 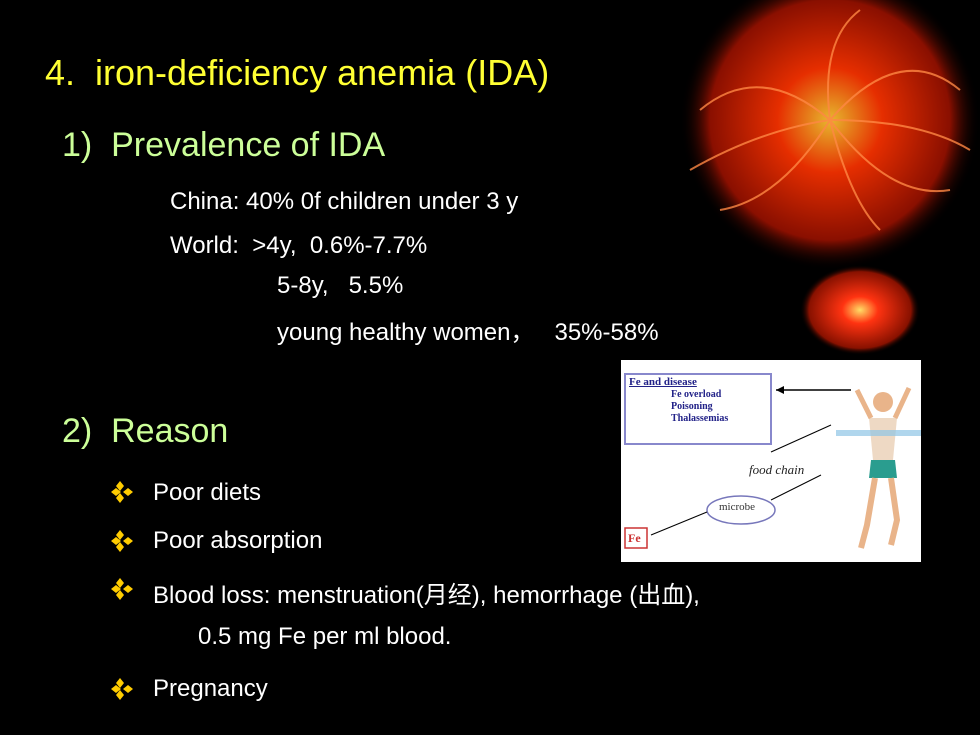 What do you see at coordinates (692, 406) in the screenshot?
I see `figure-label: Poisoning` at bounding box center [692, 406].